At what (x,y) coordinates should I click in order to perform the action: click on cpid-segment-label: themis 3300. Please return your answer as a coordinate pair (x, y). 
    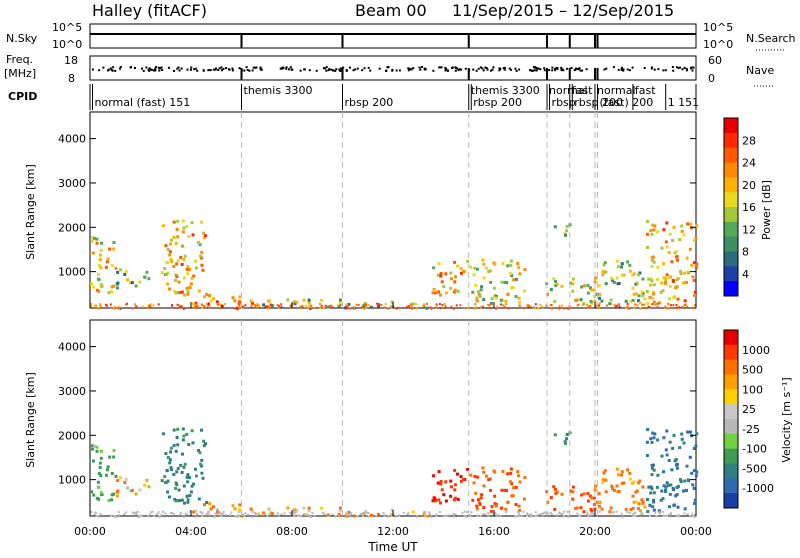
    Looking at the image, I should click on (505, 90).